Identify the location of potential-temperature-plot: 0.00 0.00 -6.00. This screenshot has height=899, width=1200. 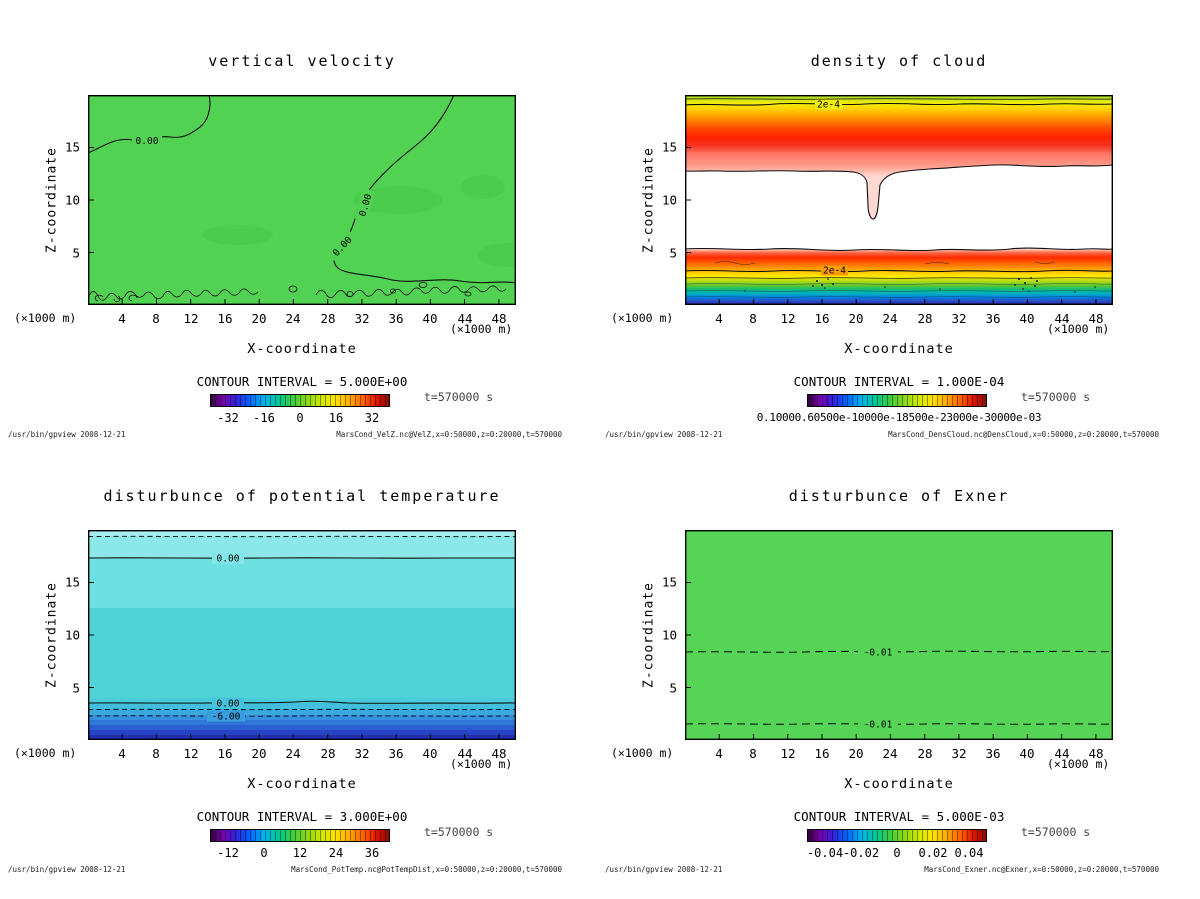
(302, 635).